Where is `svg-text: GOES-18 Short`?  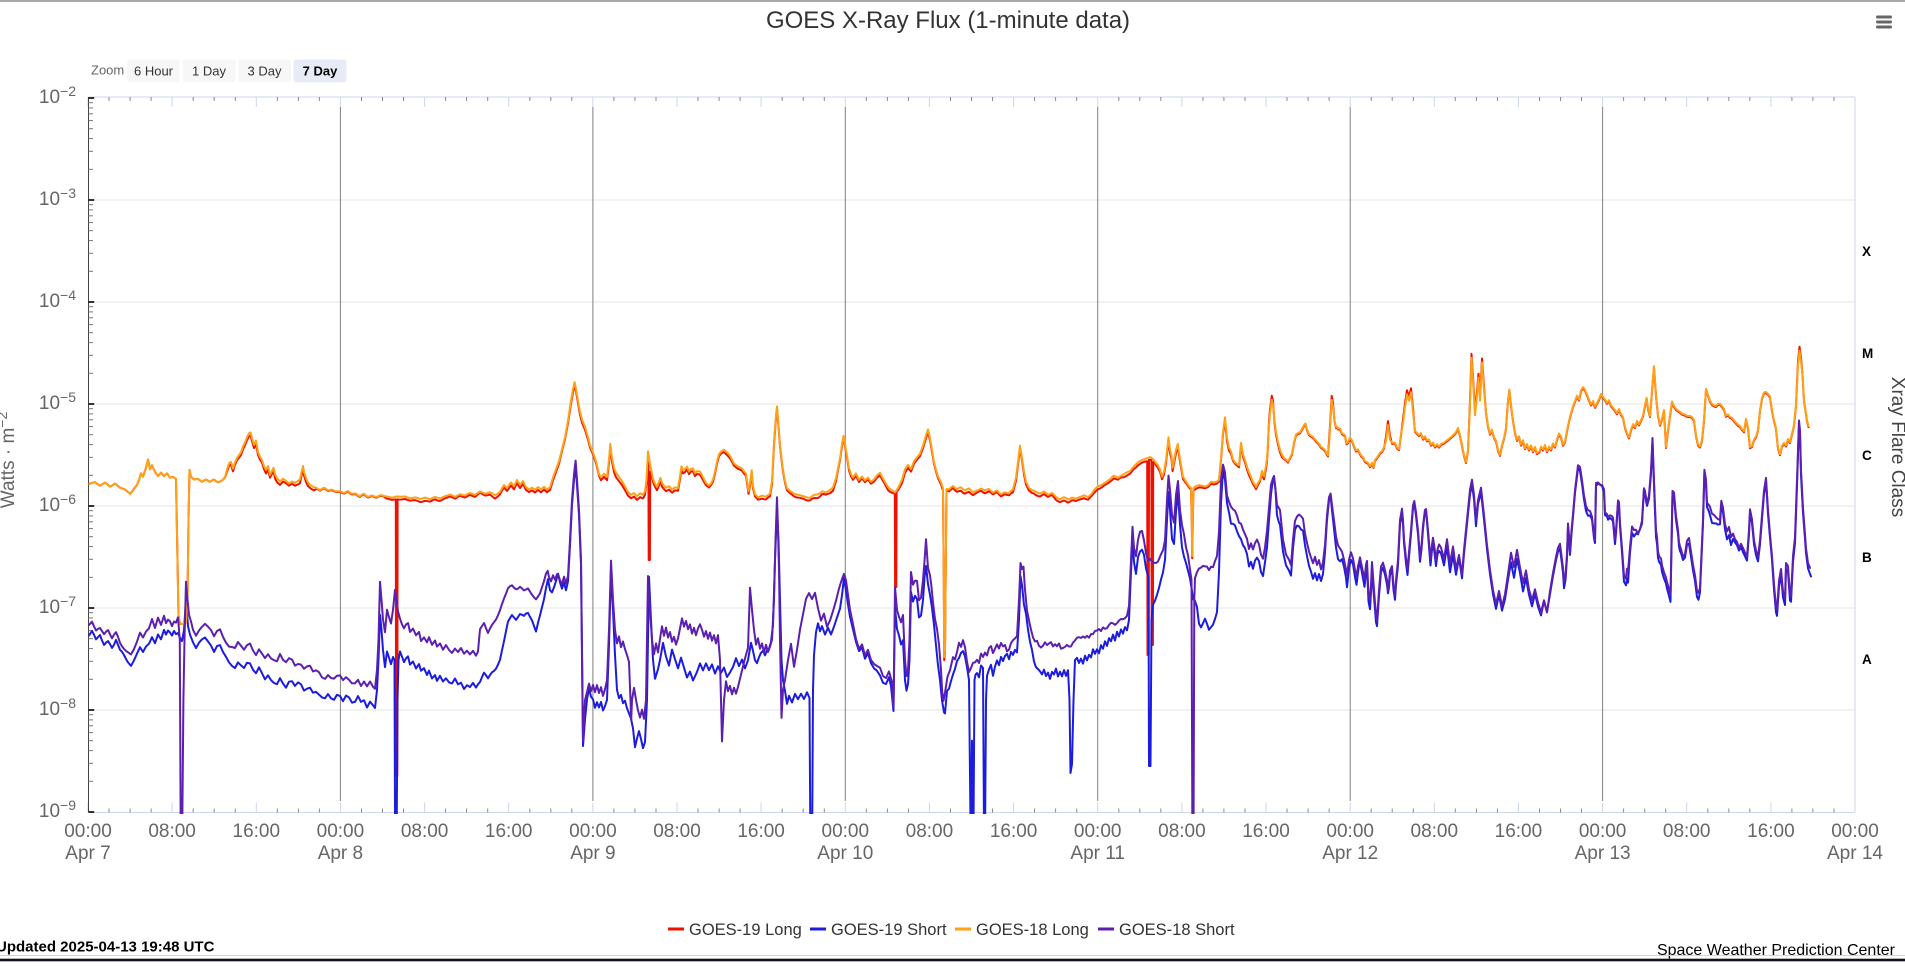
svg-text: GOES-18 Short is located at coordinates (1177, 930).